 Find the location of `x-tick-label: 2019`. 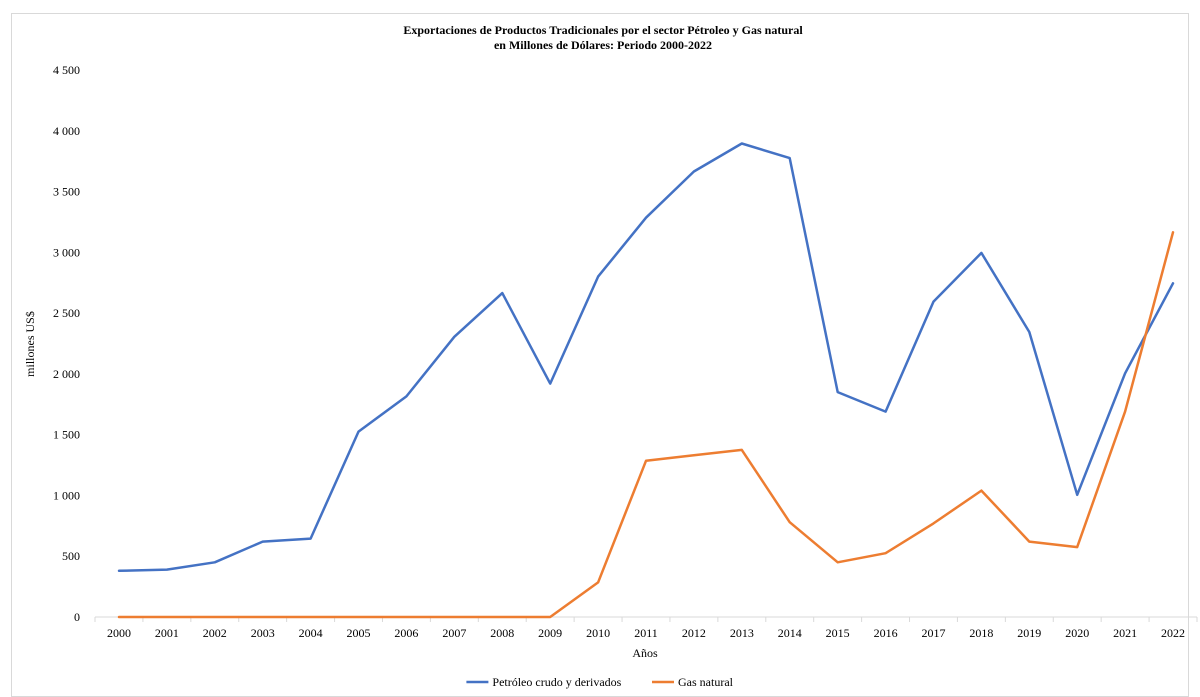

x-tick-label: 2019 is located at coordinates (1029, 633).